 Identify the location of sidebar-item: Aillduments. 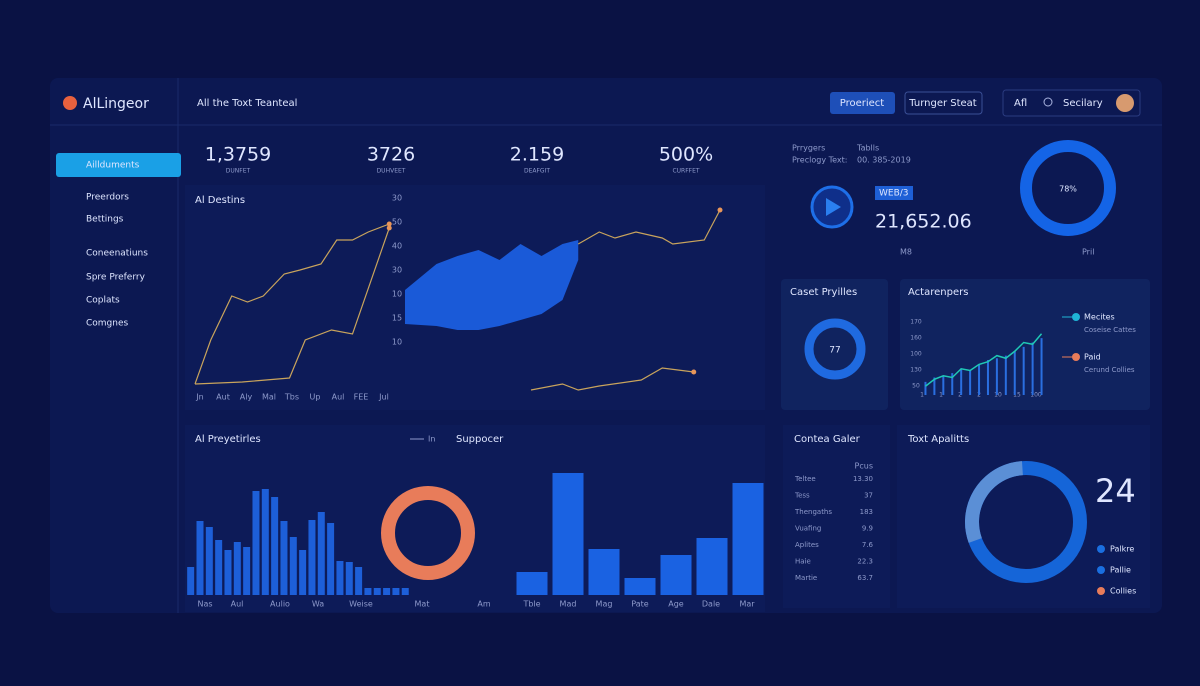
(113, 166).